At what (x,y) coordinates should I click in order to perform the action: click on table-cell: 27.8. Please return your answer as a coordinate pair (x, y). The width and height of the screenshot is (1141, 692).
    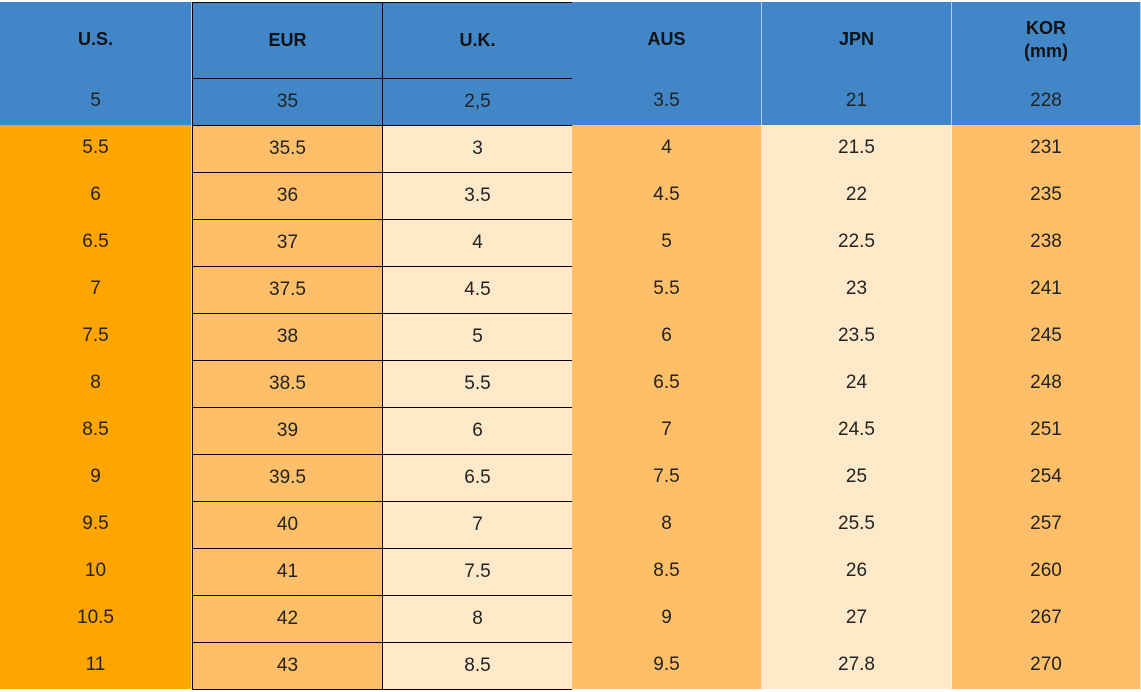
    Looking at the image, I should click on (857, 666).